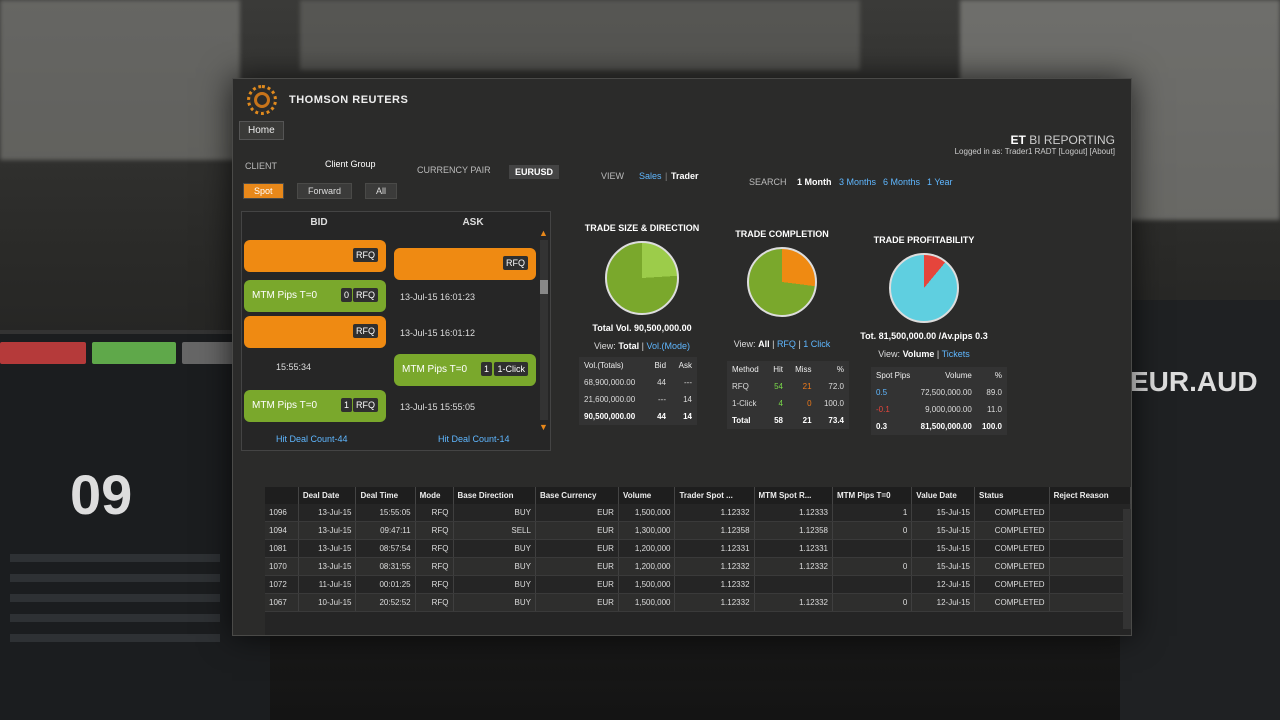  Describe the element at coordinates (1012, 495) in the screenshot. I see `column-header: Status` at that location.